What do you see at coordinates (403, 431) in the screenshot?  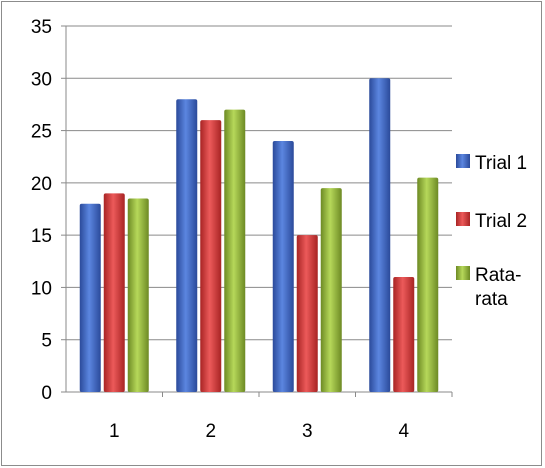 I see `x-tick-label: 4` at bounding box center [403, 431].